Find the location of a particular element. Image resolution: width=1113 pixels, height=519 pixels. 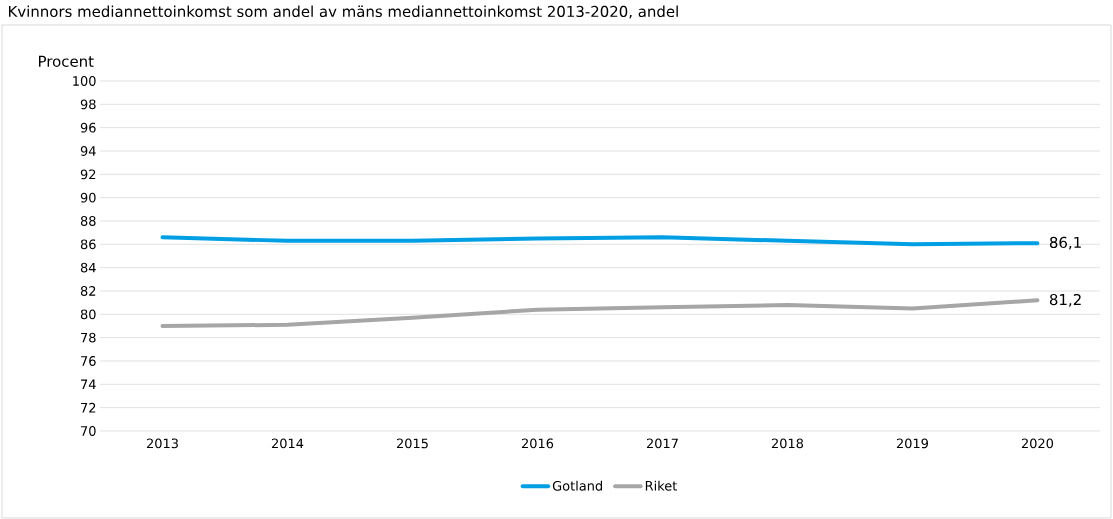

y-tick-label: 96 is located at coordinates (88, 127).